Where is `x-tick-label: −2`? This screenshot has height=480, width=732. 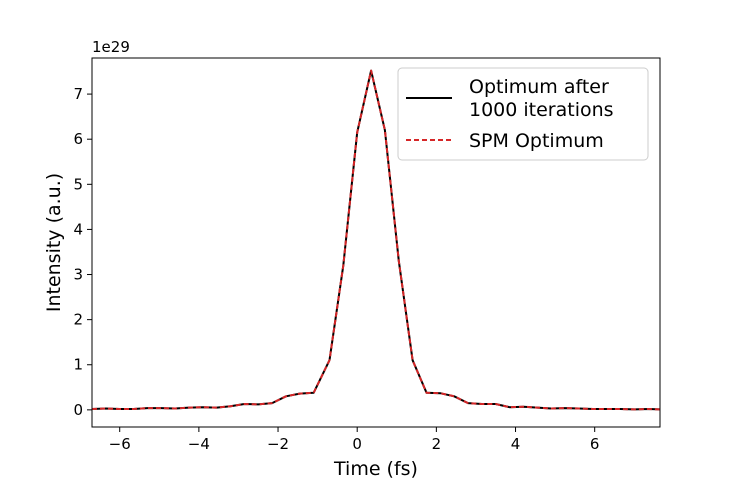 x-tick-label: −2 is located at coordinates (278, 444).